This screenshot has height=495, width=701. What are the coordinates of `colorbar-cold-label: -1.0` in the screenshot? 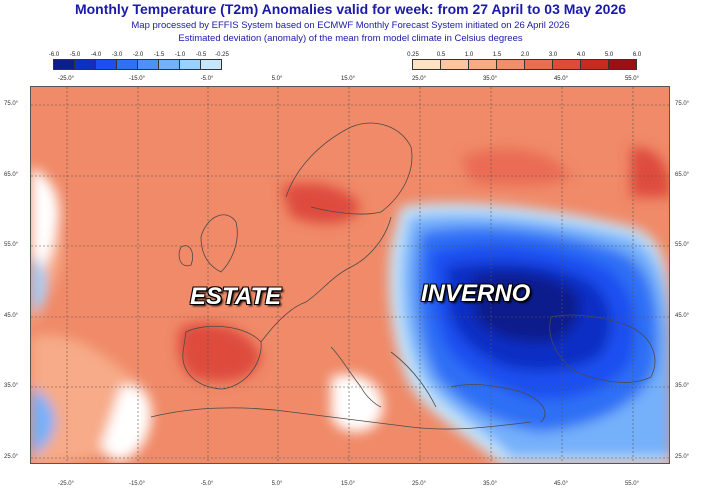 It's located at (180, 55).